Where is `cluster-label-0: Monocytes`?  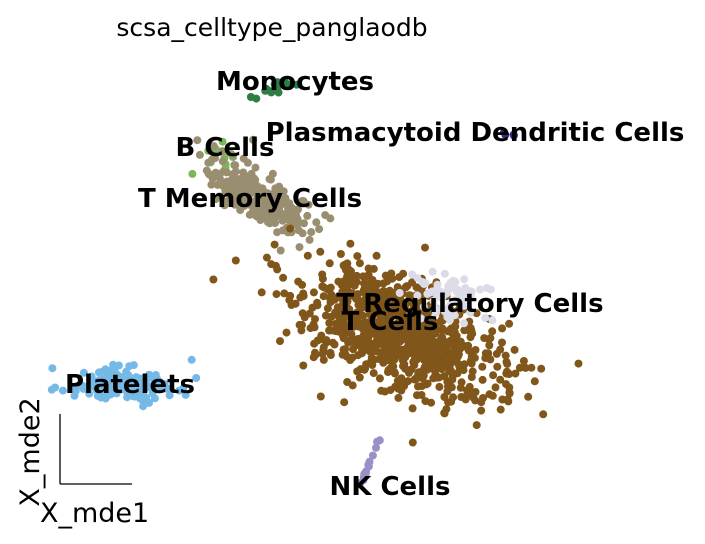 cluster-label-0: Monocytes is located at coordinates (295, 82).